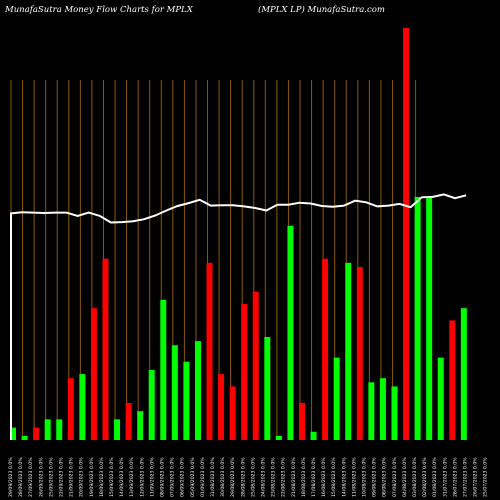 Image resolution: width=500 pixels, height=500 pixels. I want to click on x-tick-label: 01/09/2023 0.0%, so click(203, 477).